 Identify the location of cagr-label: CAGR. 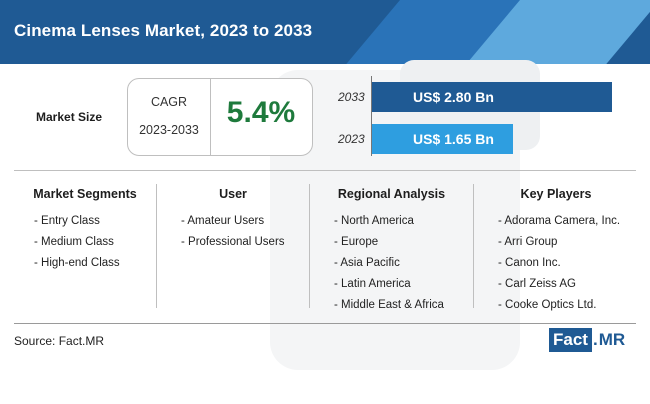
(169, 102).